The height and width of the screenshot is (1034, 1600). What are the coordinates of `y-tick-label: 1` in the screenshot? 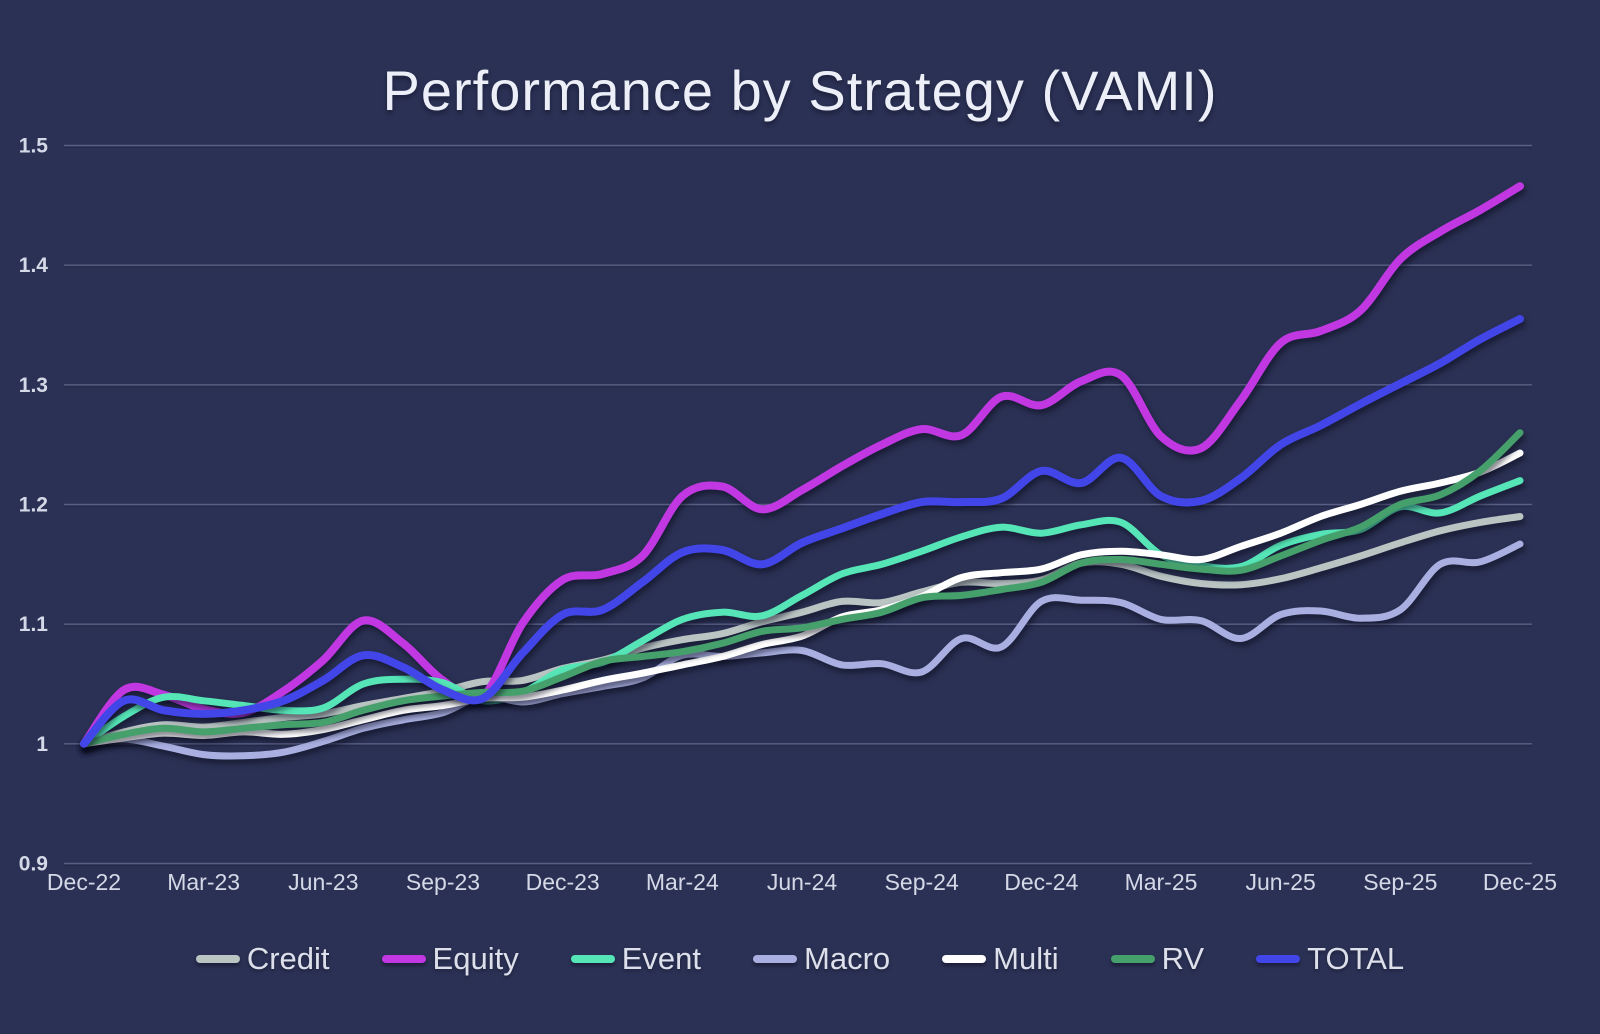 It's located at (42, 744).